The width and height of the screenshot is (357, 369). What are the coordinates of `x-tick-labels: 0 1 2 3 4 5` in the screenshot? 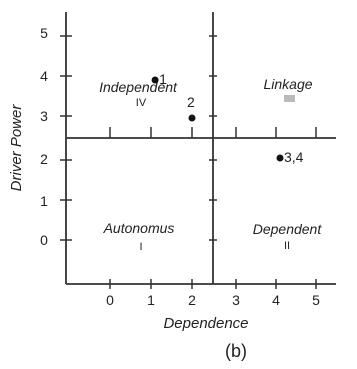 It's located at (213, 300).